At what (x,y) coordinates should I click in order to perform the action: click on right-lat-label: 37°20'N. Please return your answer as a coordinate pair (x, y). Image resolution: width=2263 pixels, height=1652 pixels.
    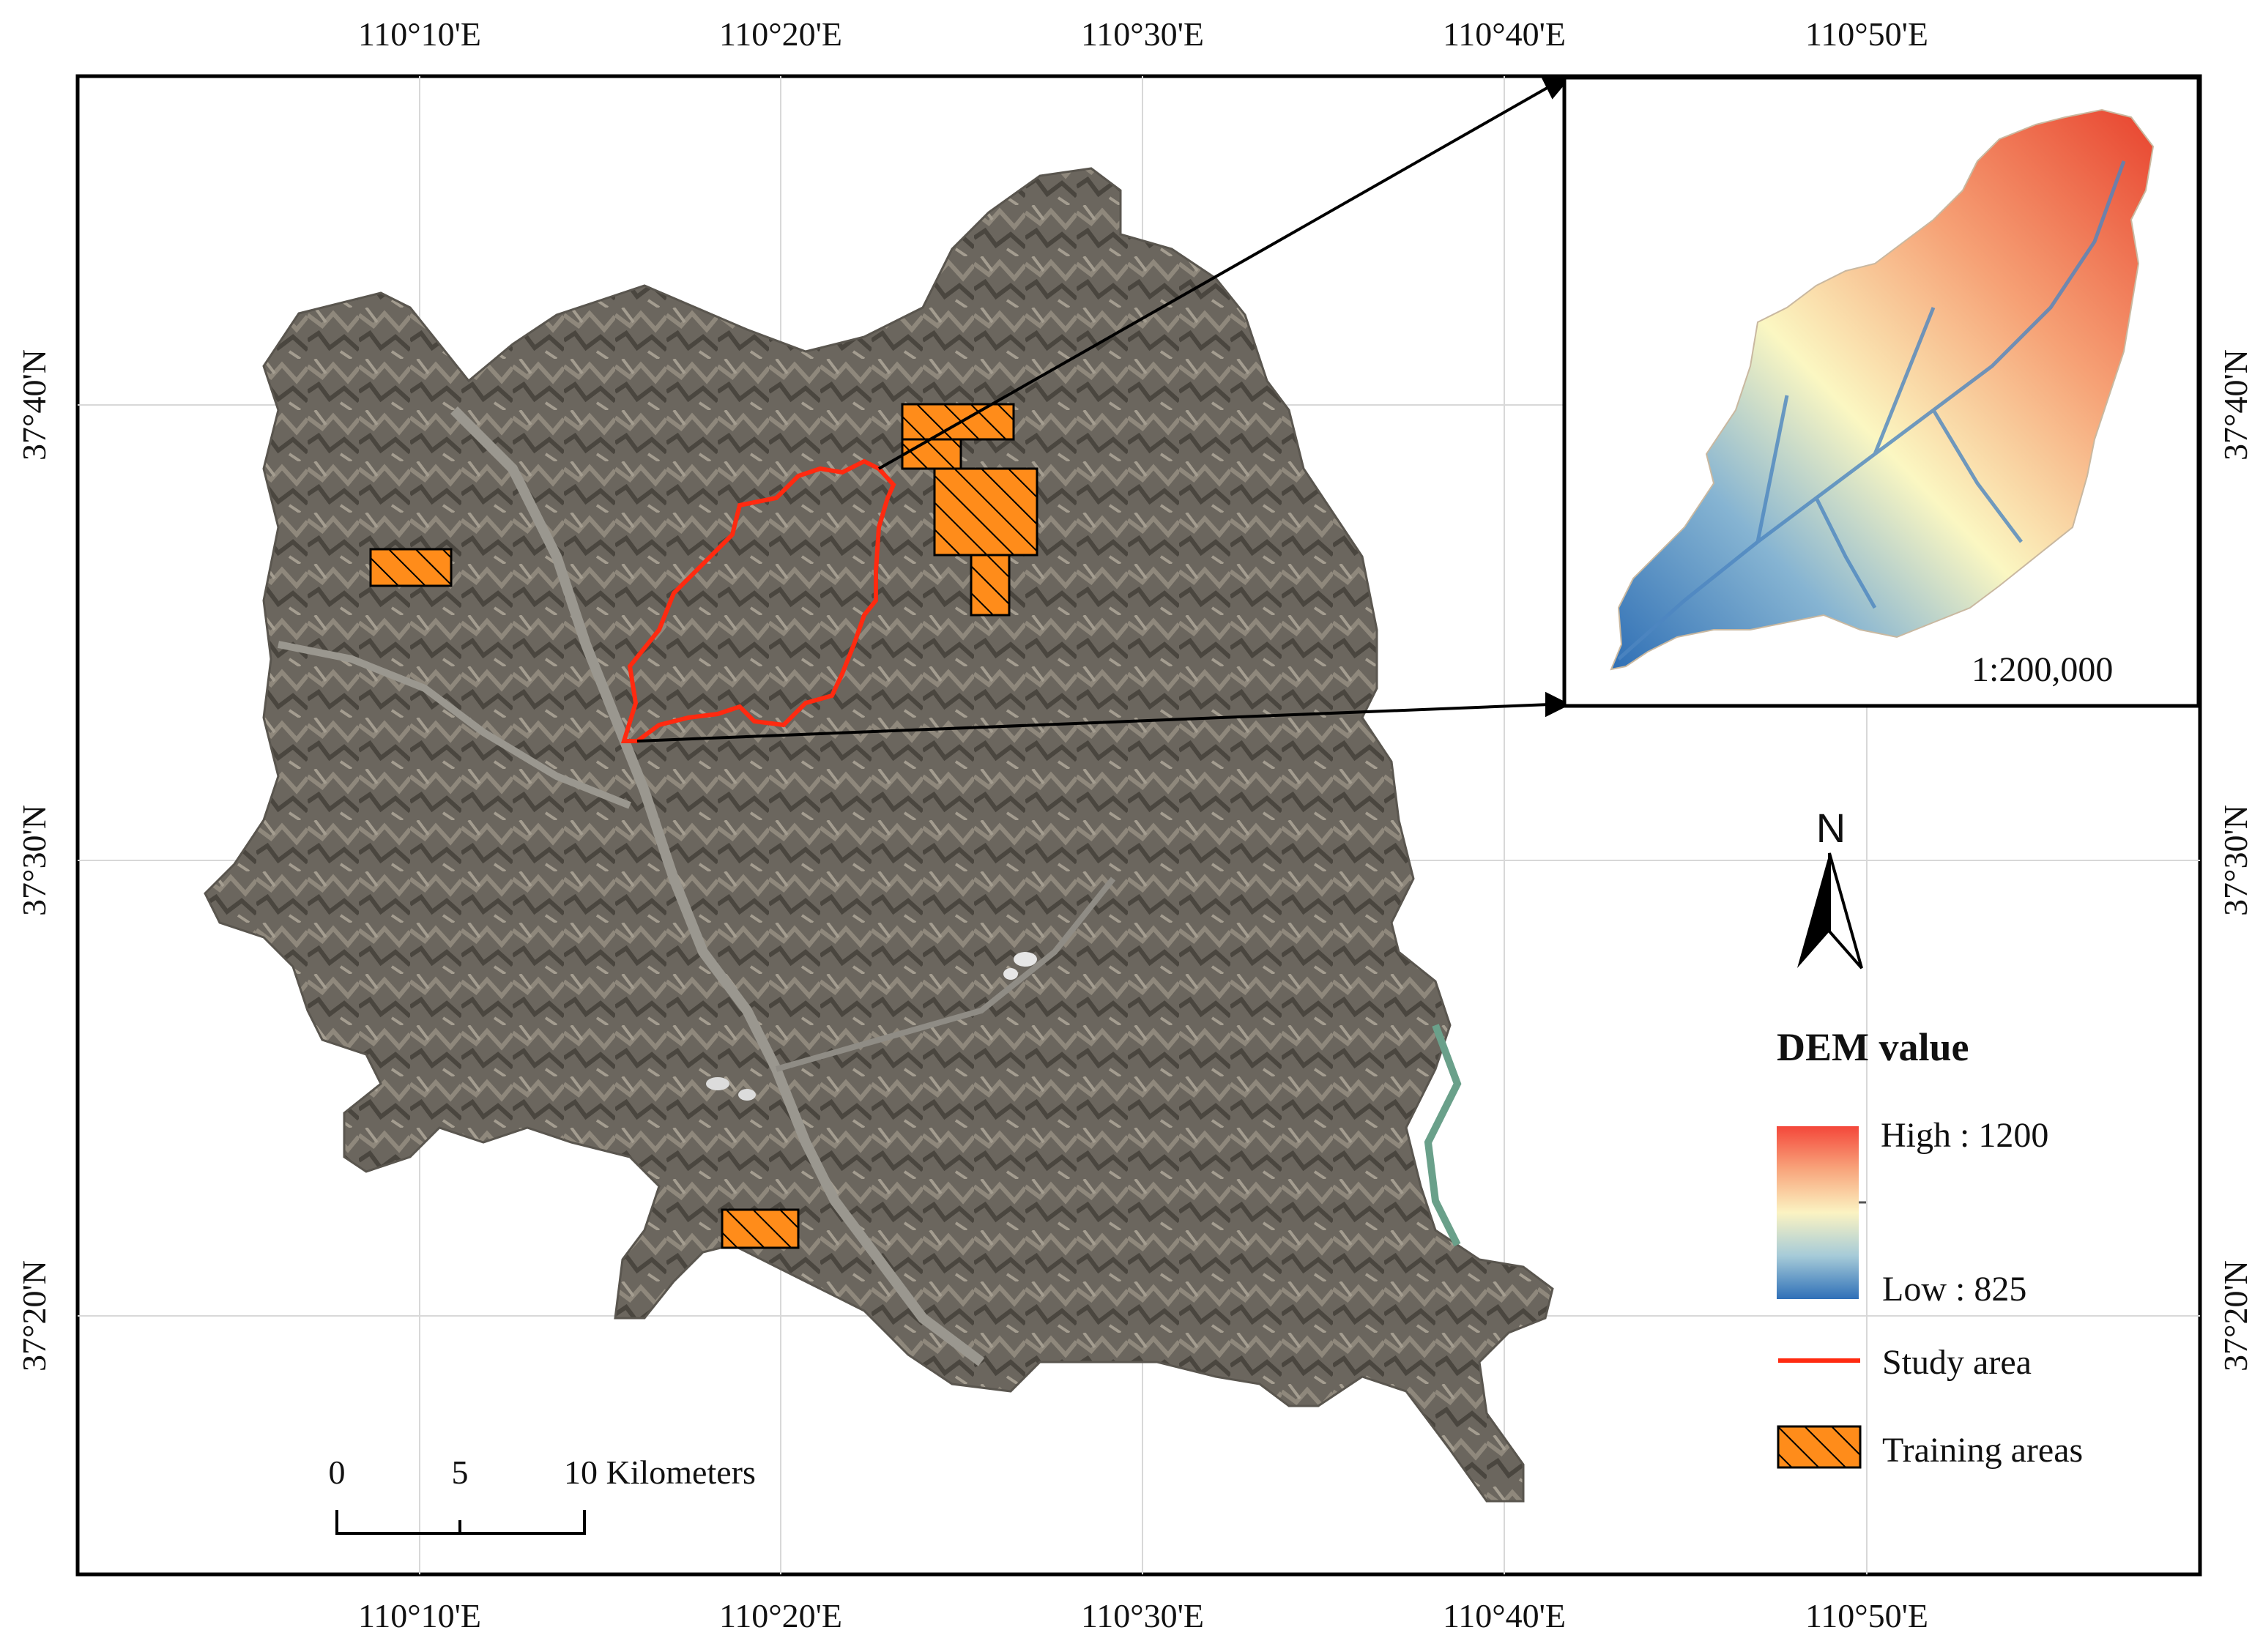
    Looking at the image, I should click on (2235, 1316).